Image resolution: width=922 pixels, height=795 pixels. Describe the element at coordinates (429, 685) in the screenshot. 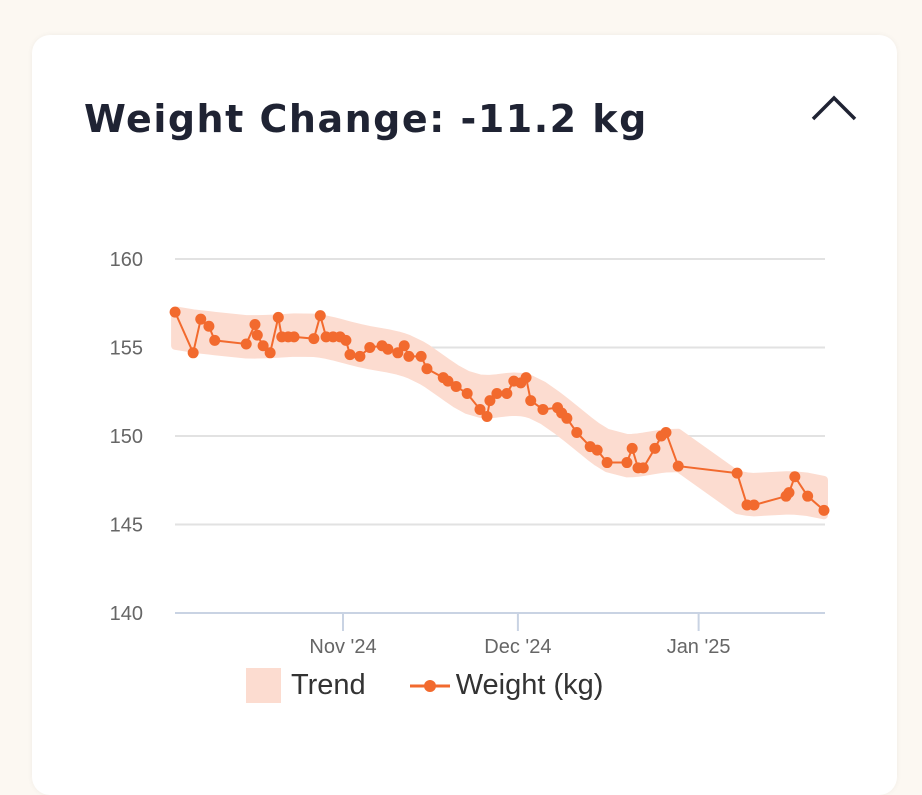

I see `line-marker-icon` at that location.